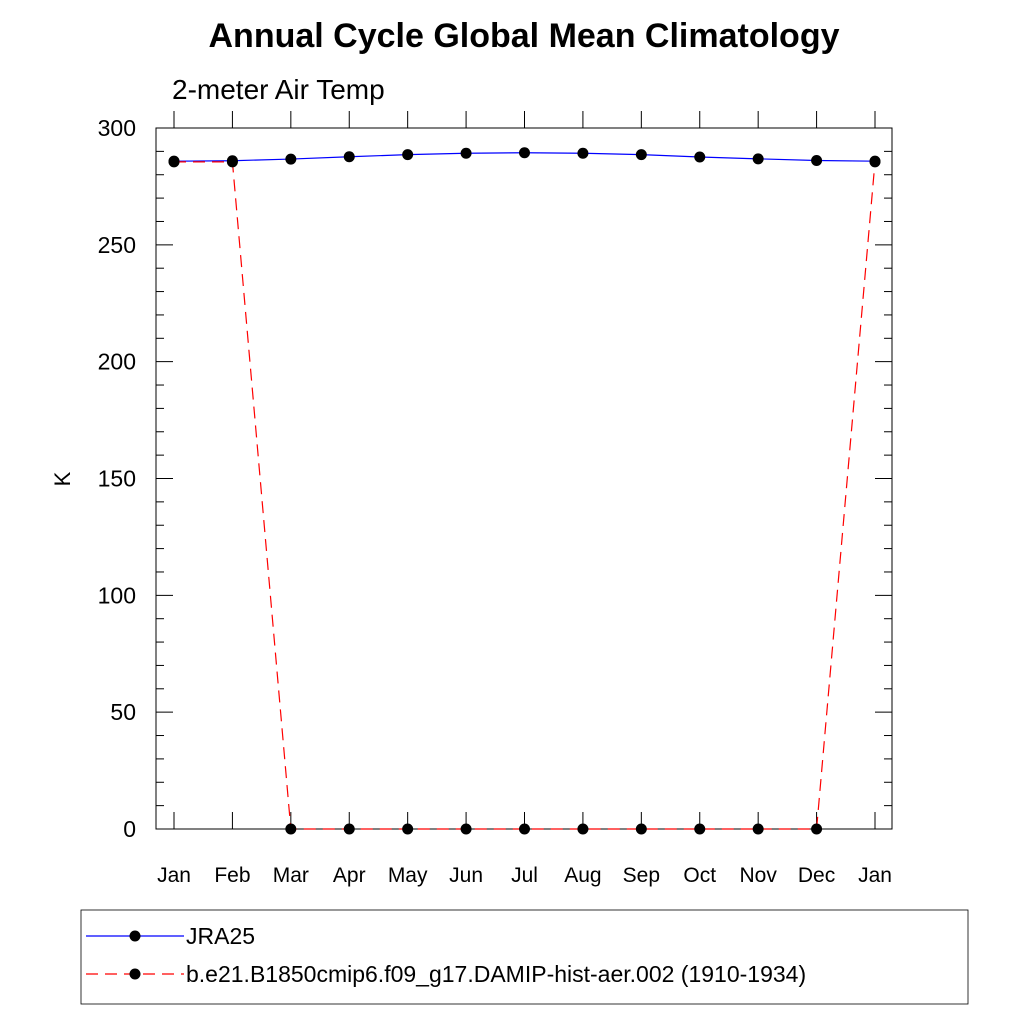 This screenshot has height=1024, width=1024. I want to click on legend-box, so click(524, 957).